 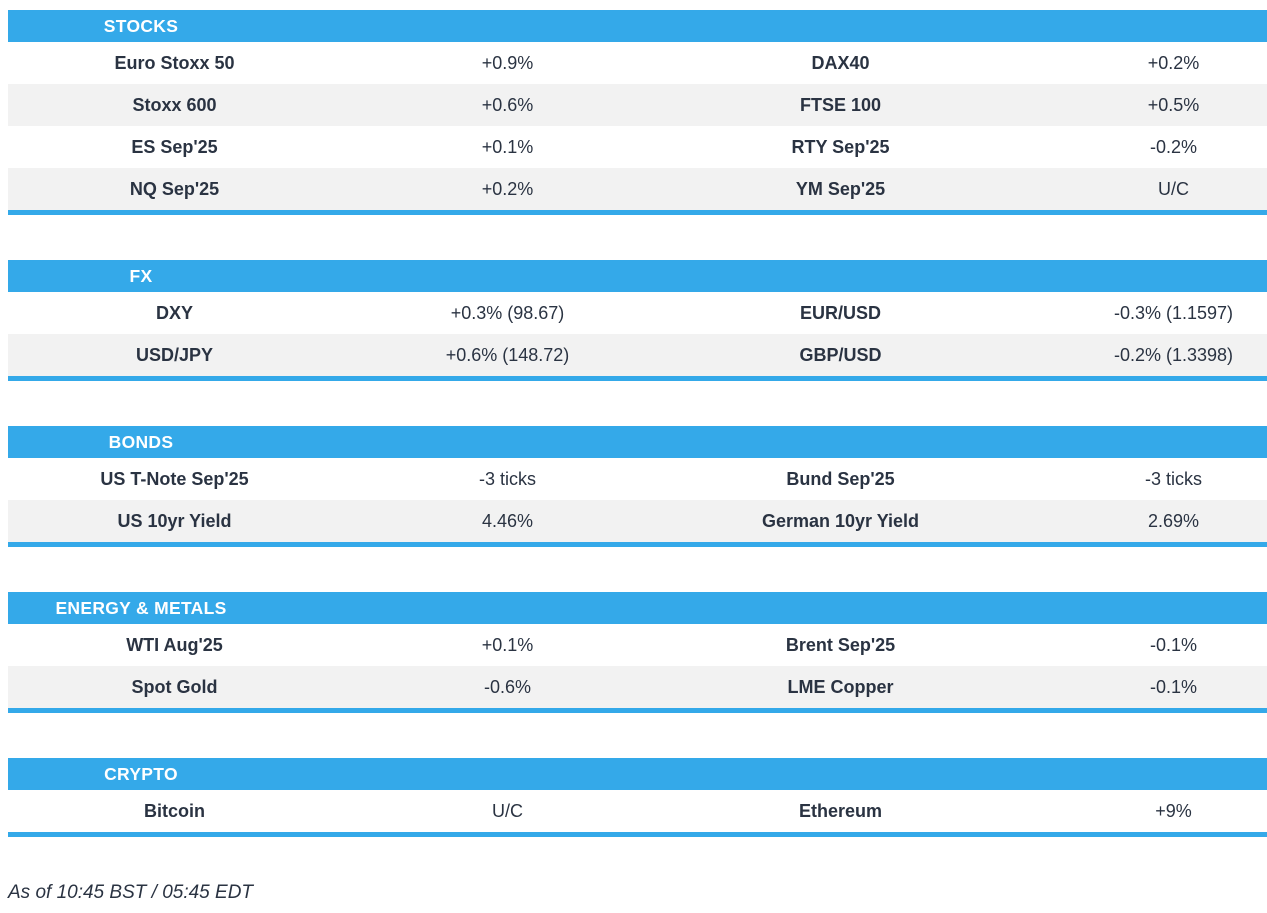 I want to click on instrument-label: FTSE 100, so click(x=840, y=105).